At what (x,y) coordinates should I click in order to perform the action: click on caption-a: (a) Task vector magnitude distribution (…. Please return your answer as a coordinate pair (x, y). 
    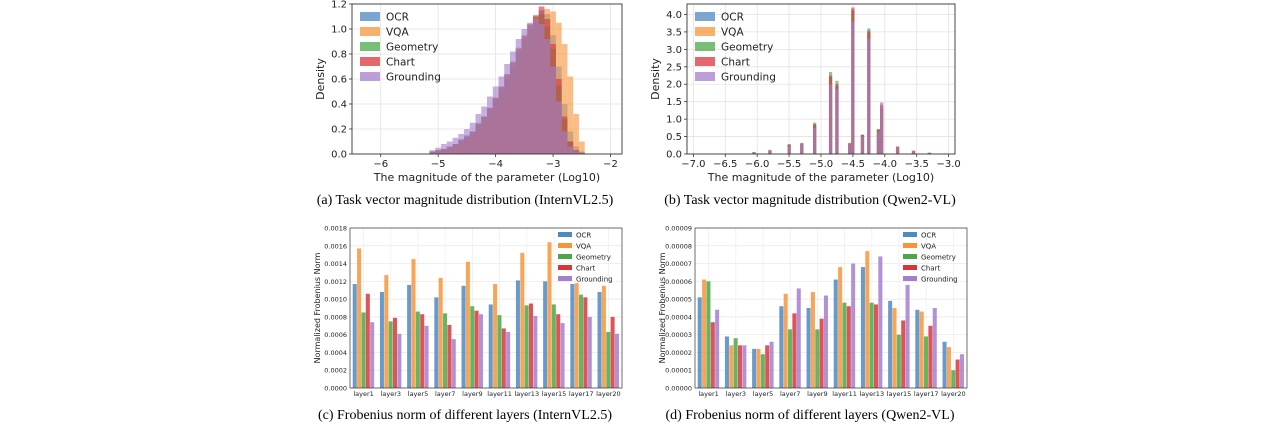
    Looking at the image, I should click on (465, 200).